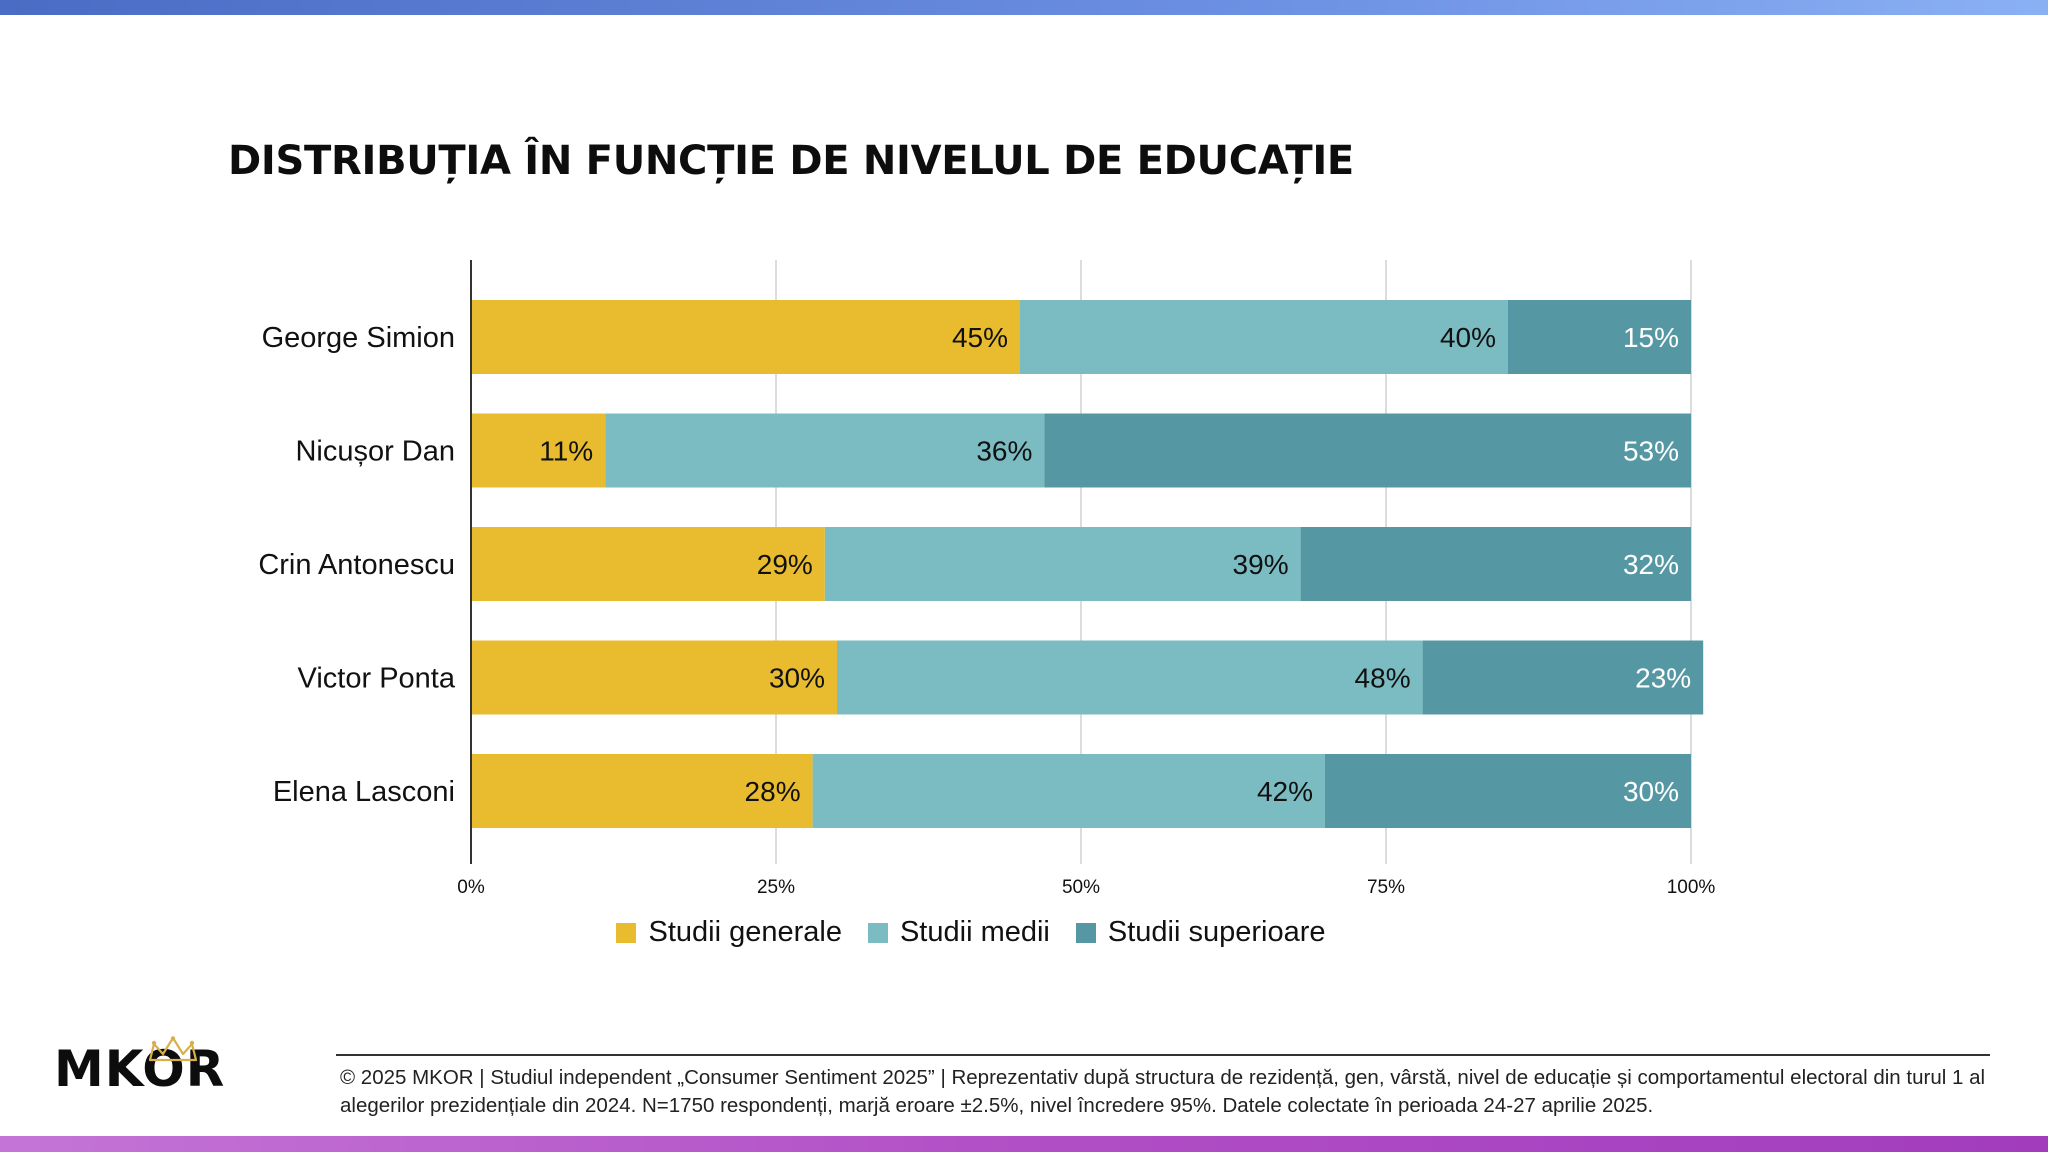  What do you see at coordinates (1024, 1144) in the screenshot?
I see `bottom-gradient-bar` at bounding box center [1024, 1144].